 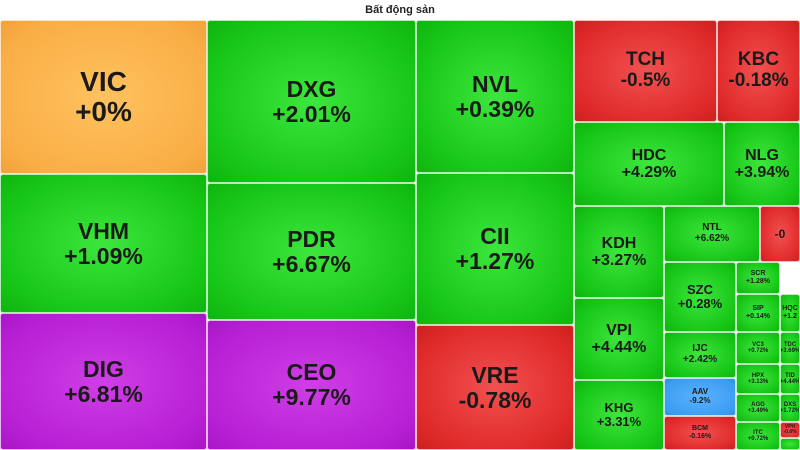 I want to click on stock-tile-szc: SZC +0.28%, so click(x=700, y=297).